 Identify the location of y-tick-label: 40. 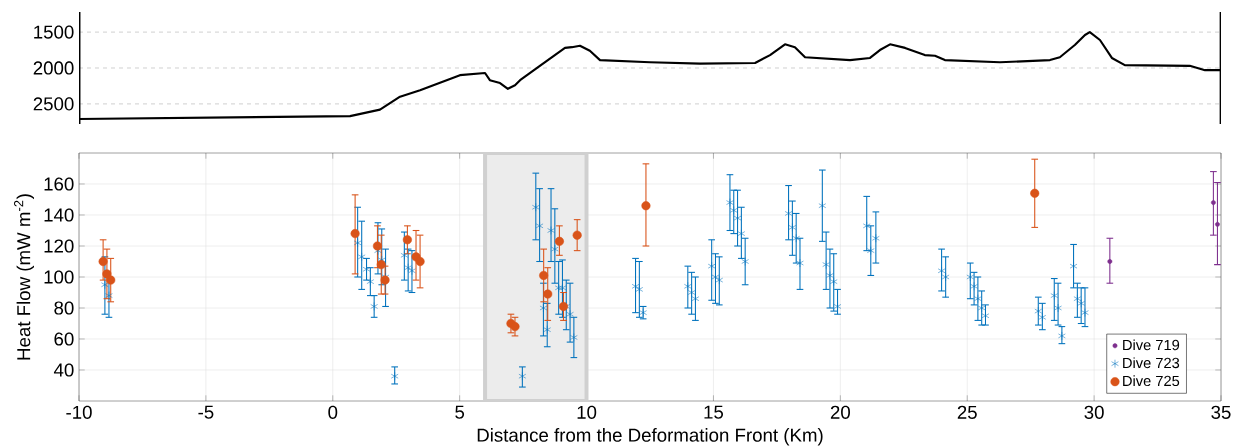
(63, 370).